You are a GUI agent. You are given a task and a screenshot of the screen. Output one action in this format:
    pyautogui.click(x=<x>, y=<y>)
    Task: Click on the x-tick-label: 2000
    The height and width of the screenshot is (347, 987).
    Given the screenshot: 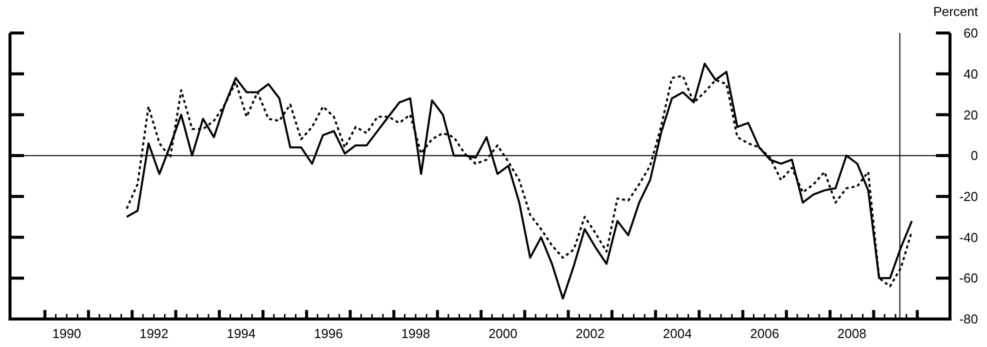 What is the action you would take?
    pyautogui.click(x=503, y=333)
    